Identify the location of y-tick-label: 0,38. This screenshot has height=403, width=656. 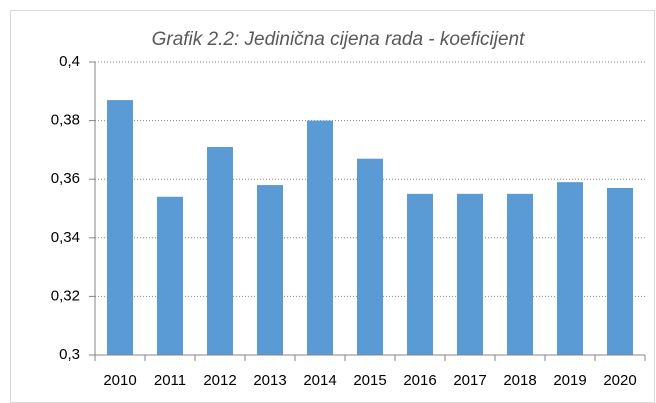
(65, 120).